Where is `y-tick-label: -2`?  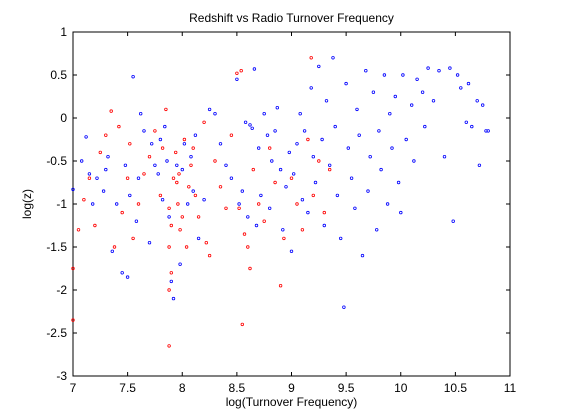
y-tick-label: -2 is located at coordinates (61, 290).